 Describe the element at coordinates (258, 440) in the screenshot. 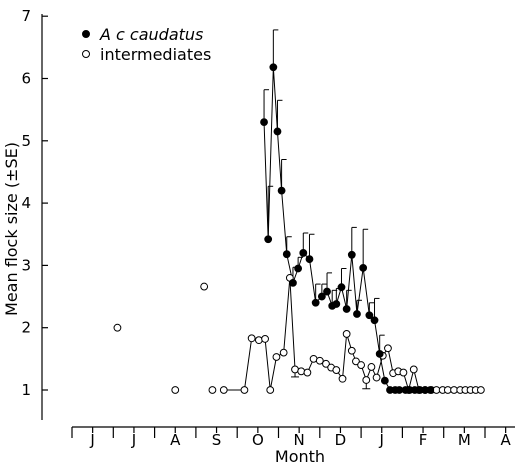

I see `x-month-label: O` at that location.